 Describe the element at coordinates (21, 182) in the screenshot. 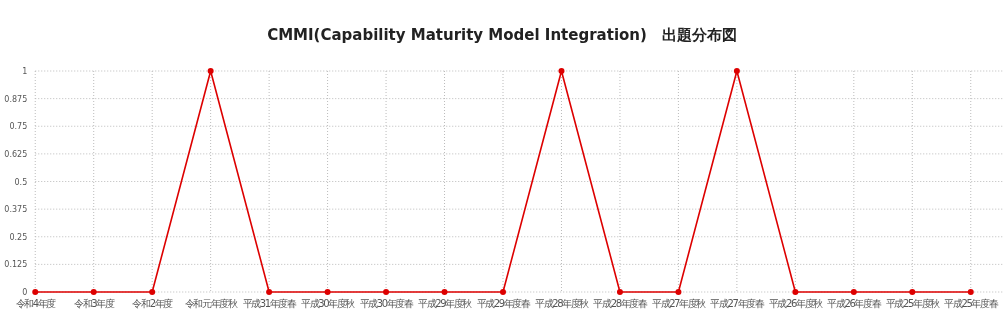

I see `y-tick-label: 0.5` at that location.